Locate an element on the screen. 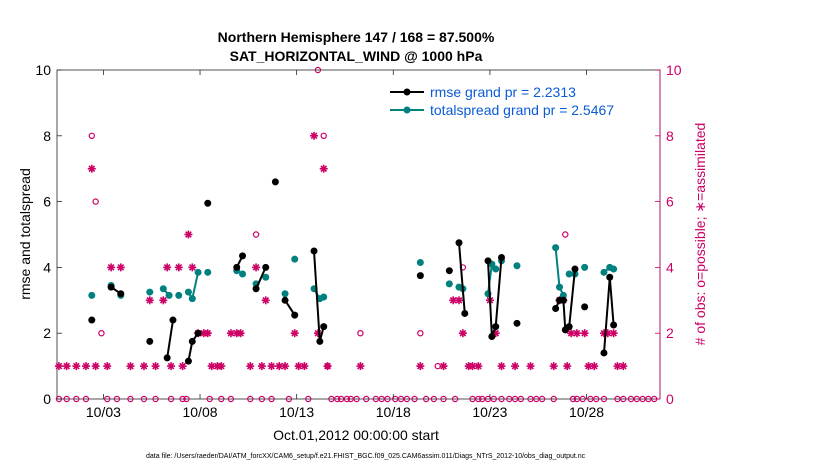  y-tick-label-left: 2 is located at coordinates (47, 333).